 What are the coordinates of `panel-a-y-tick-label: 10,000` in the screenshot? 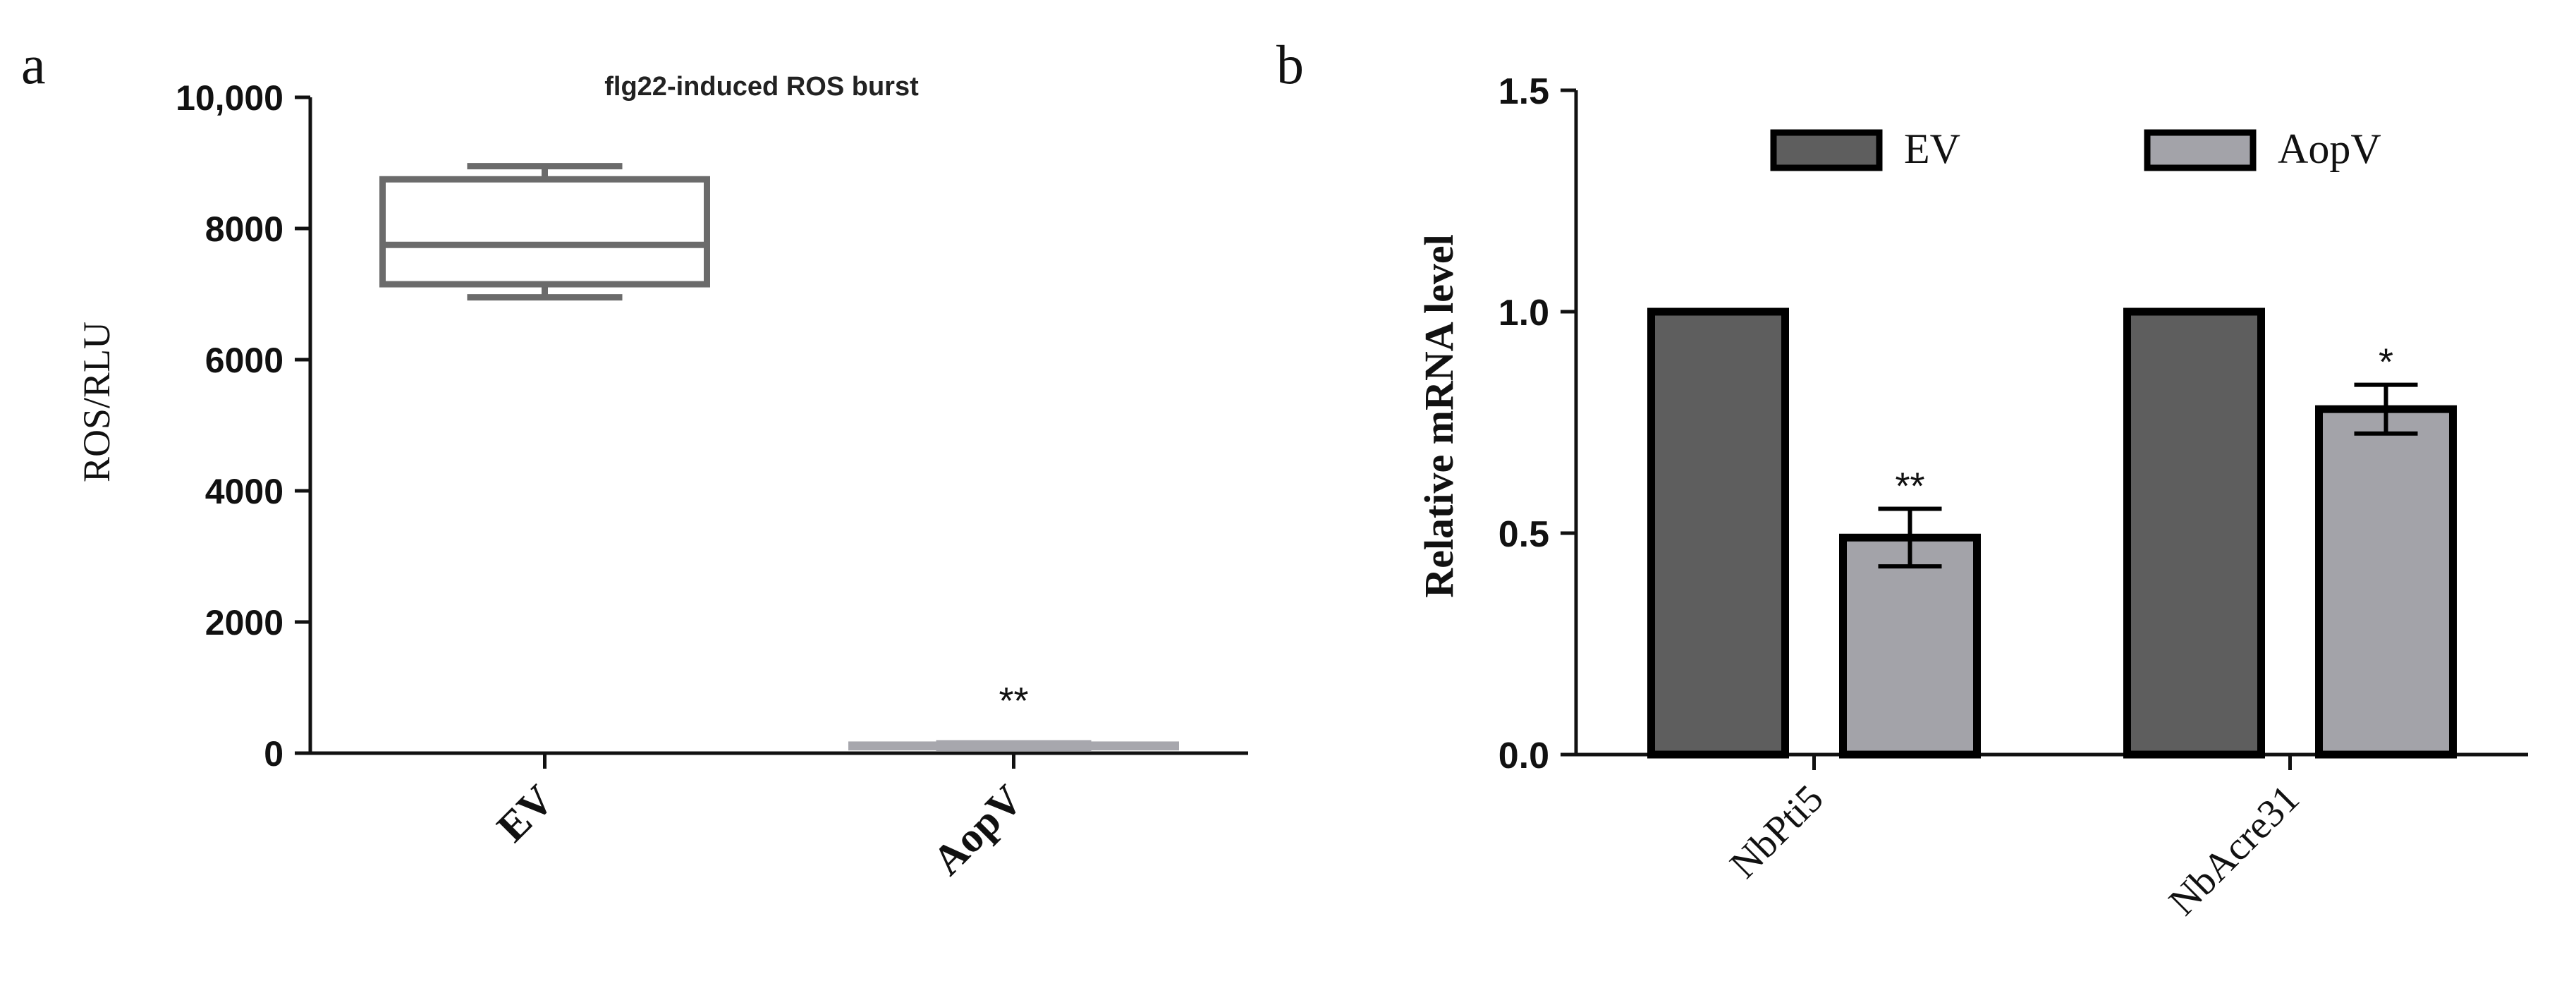 It's located at (229, 98).